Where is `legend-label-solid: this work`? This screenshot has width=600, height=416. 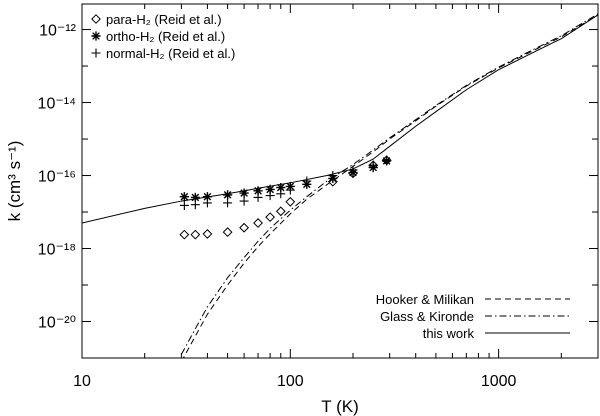 legend-label-solid: this work is located at coordinates (449, 333).